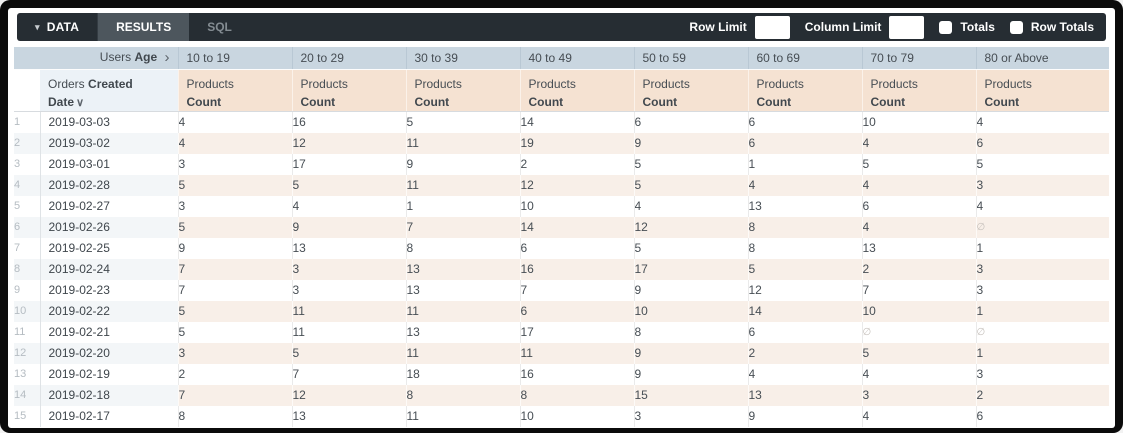  Describe the element at coordinates (907, 27) in the screenshot. I see `column-limit-input` at that location.